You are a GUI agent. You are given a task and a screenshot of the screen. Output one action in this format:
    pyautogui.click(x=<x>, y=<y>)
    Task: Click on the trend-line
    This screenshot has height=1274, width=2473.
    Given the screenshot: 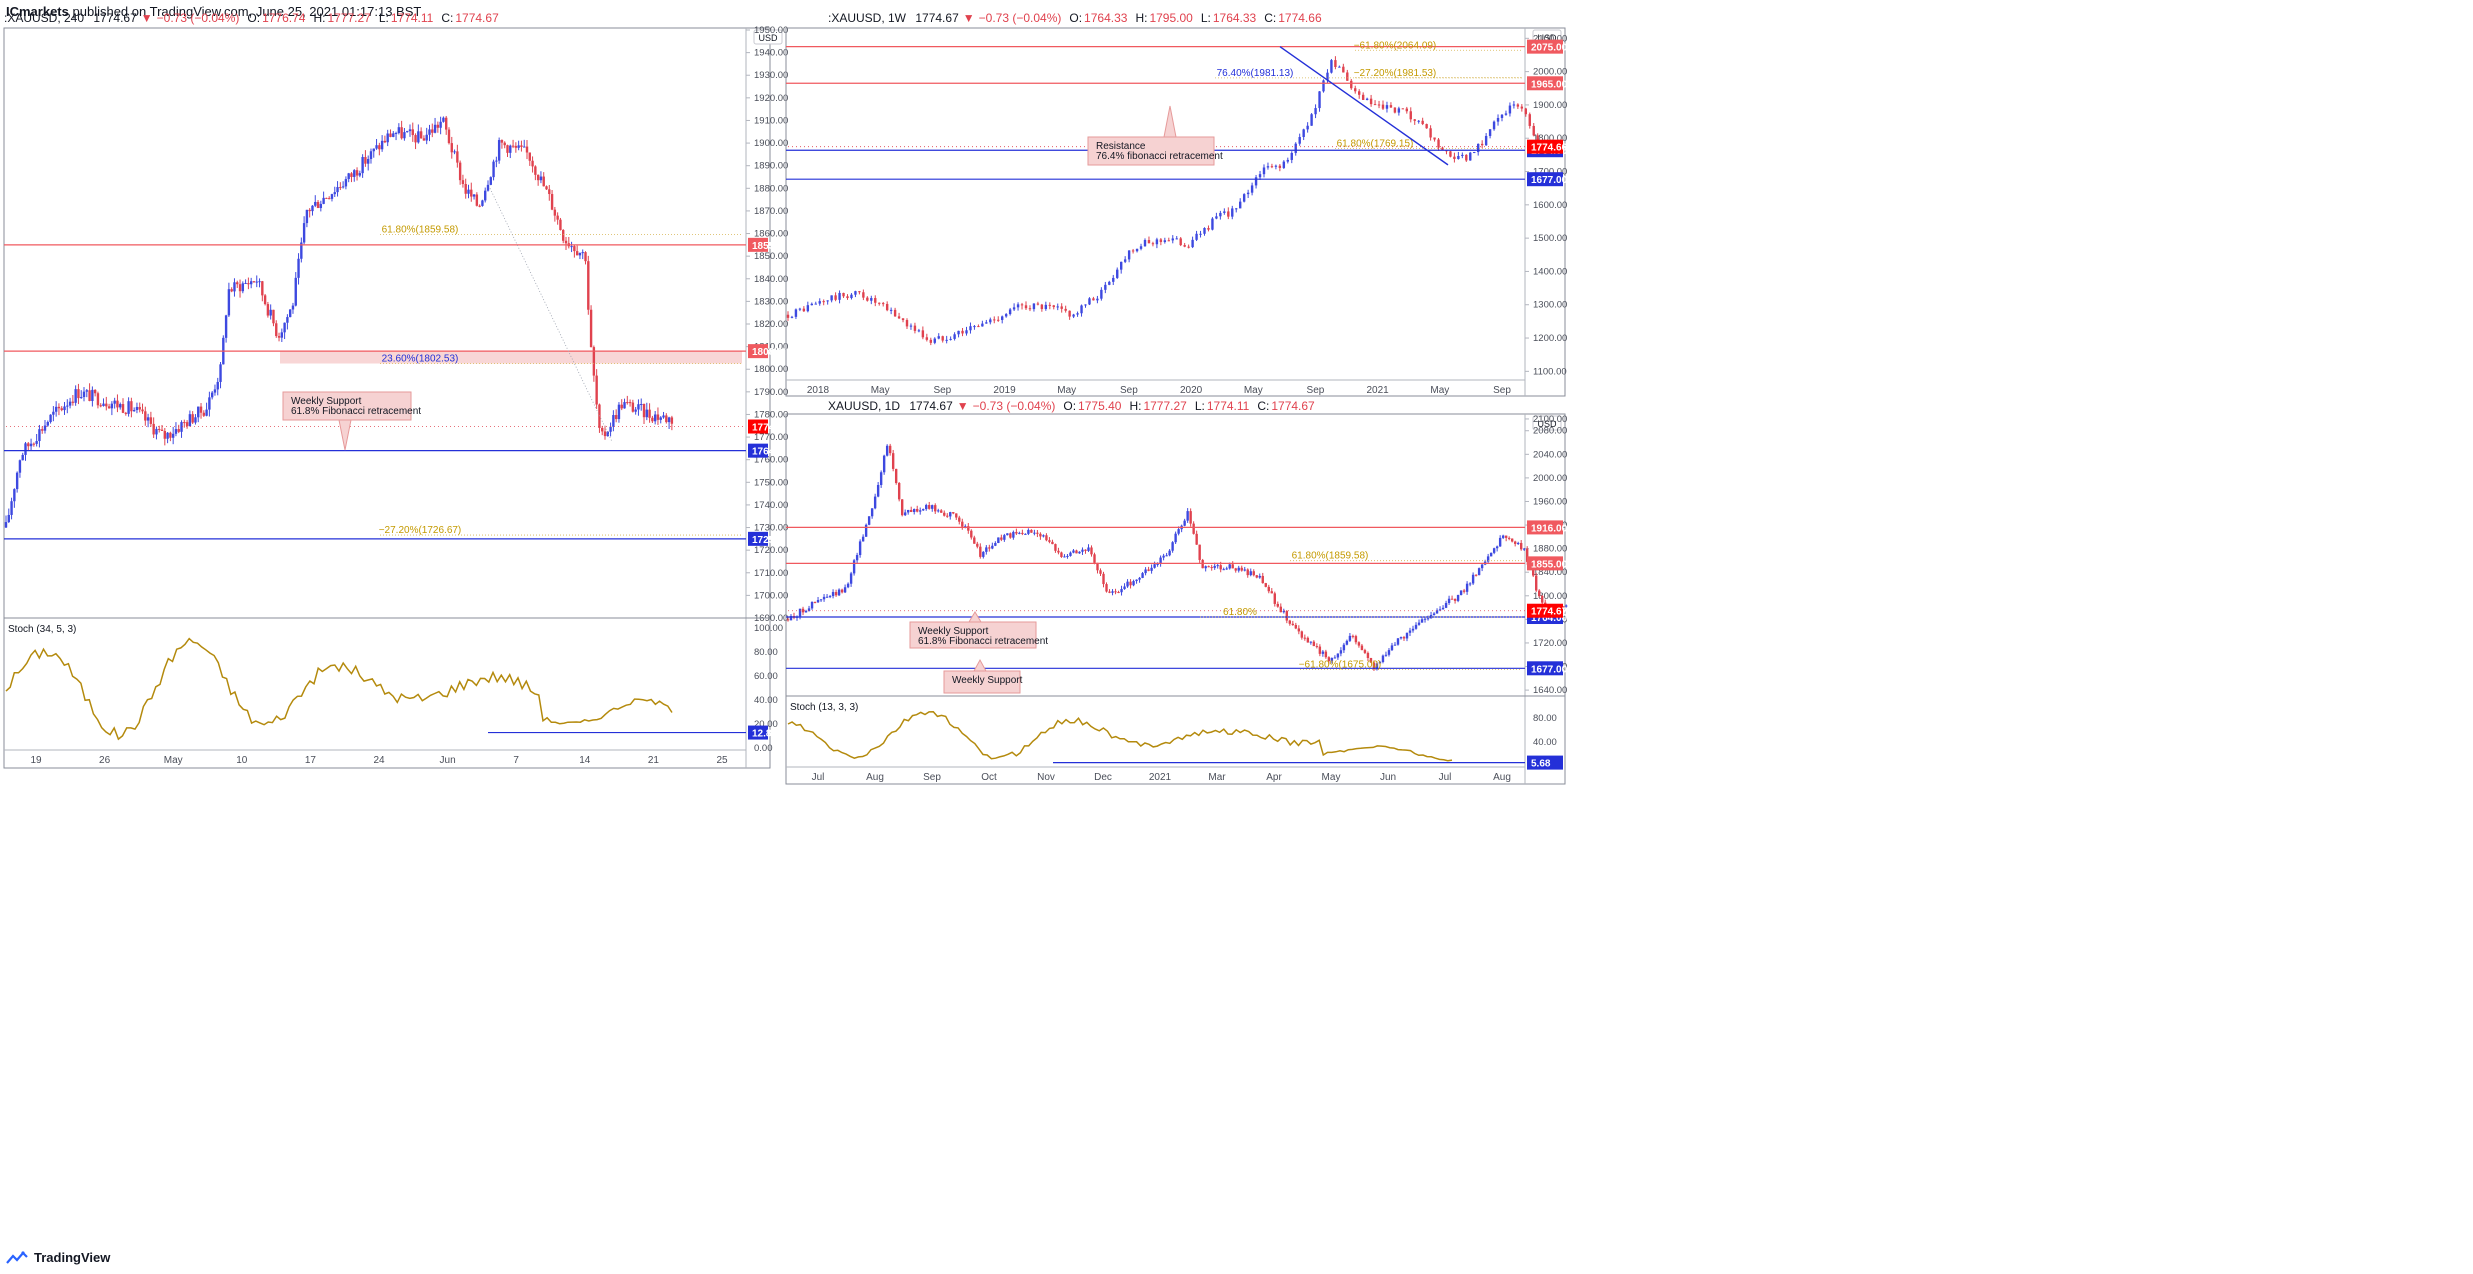 What is the action you would take?
    pyautogui.click(x=1364, y=106)
    